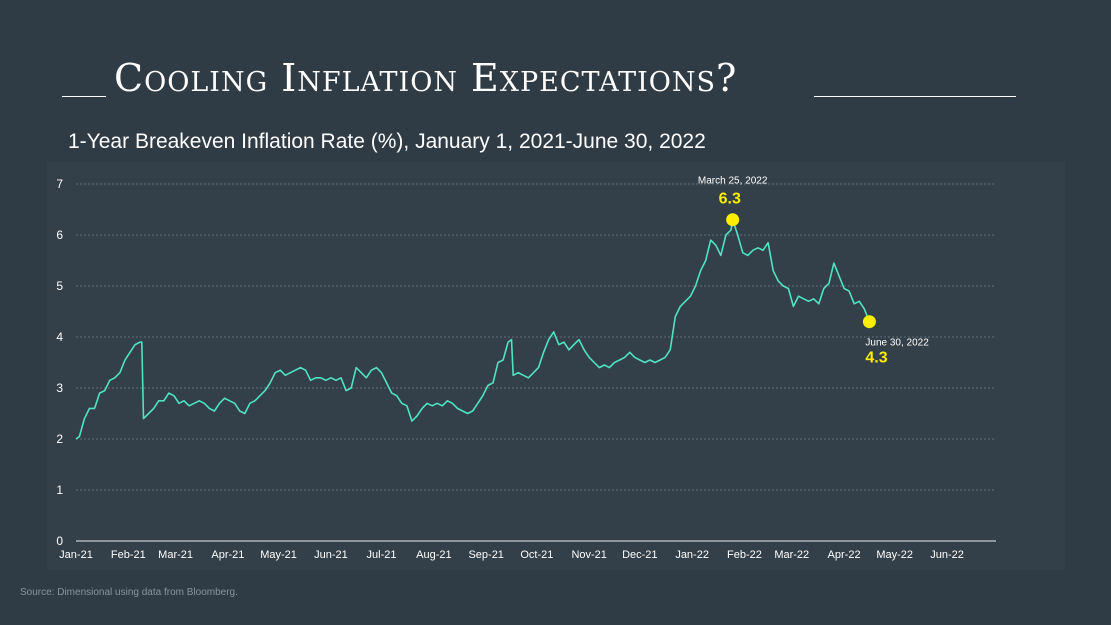 Image resolution: width=1111 pixels, height=625 pixels. Describe the element at coordinates (744, 555) in the screenshot. I see `x-tick-label: Feb-22` at that location.